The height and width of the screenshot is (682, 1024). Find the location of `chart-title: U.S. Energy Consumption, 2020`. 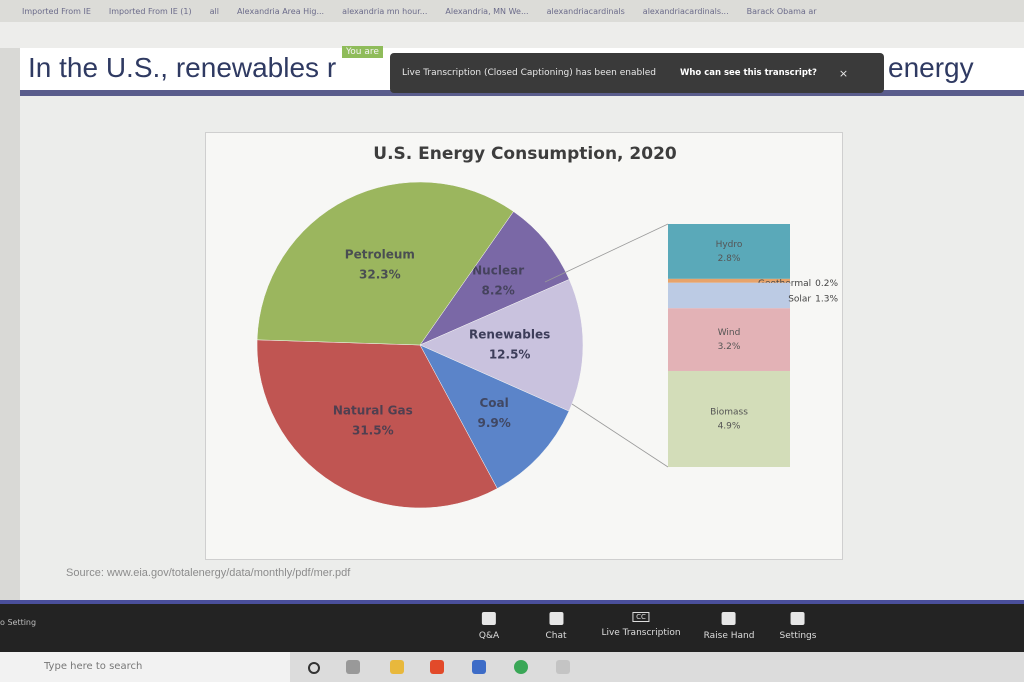

chart-title: U.S. Energy Consumption, 2020 is located at coordinates (525, 154).